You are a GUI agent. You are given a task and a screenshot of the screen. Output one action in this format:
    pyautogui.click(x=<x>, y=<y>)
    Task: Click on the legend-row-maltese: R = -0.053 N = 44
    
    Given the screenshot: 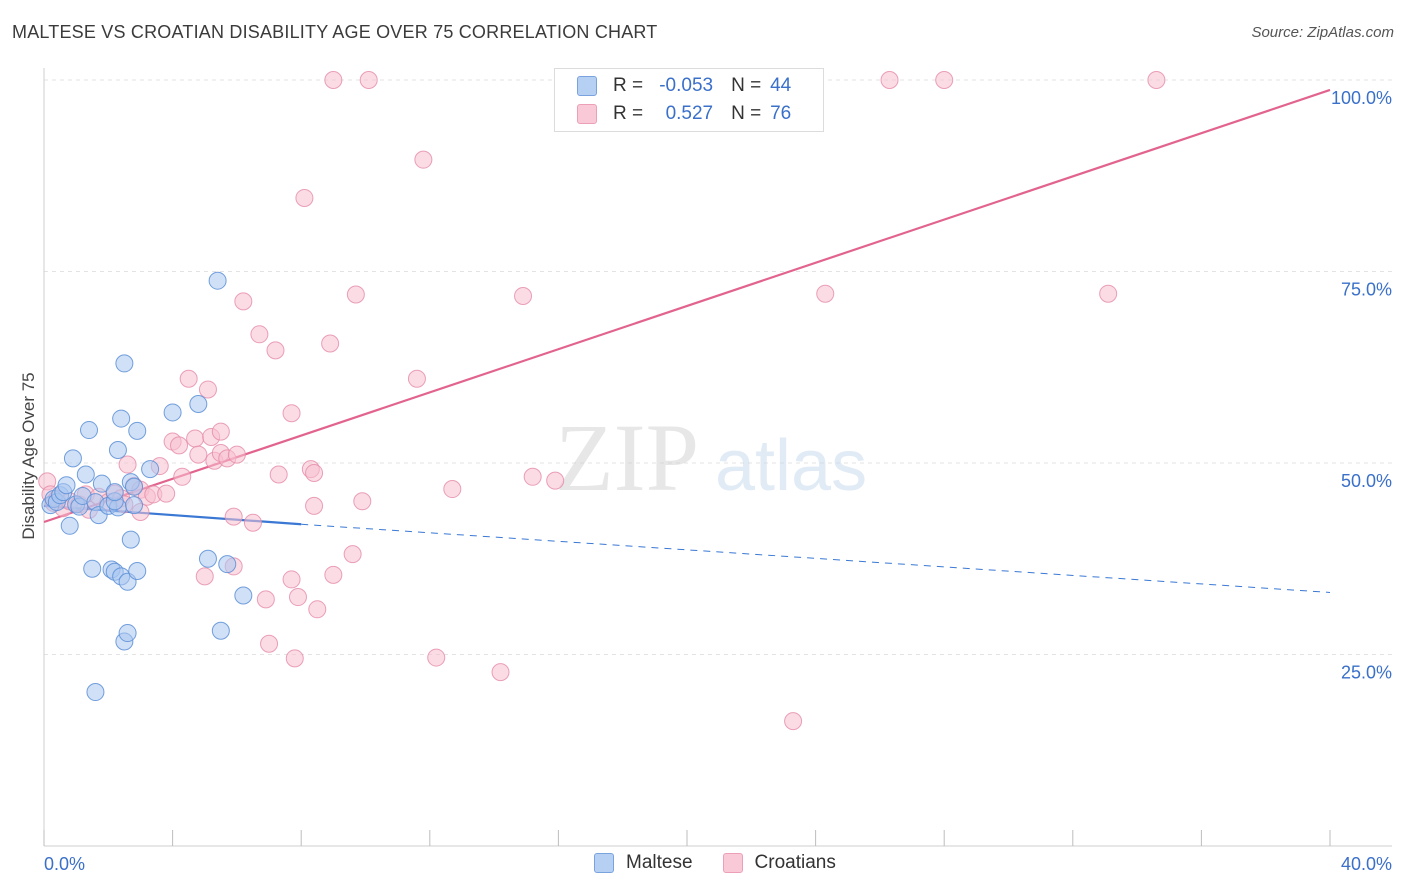 What is the action you would take?
    pyautogui.click(x=684, y=86)
    